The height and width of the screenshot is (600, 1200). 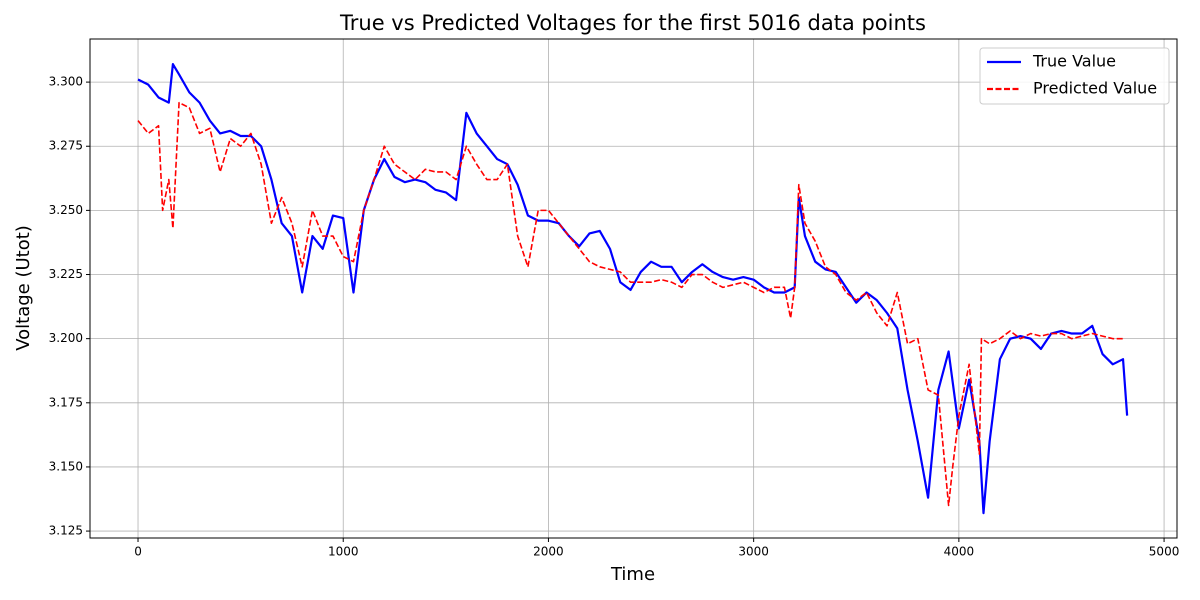 I want to click on y-tick-label: 3.225, so click(x=66, y=274).